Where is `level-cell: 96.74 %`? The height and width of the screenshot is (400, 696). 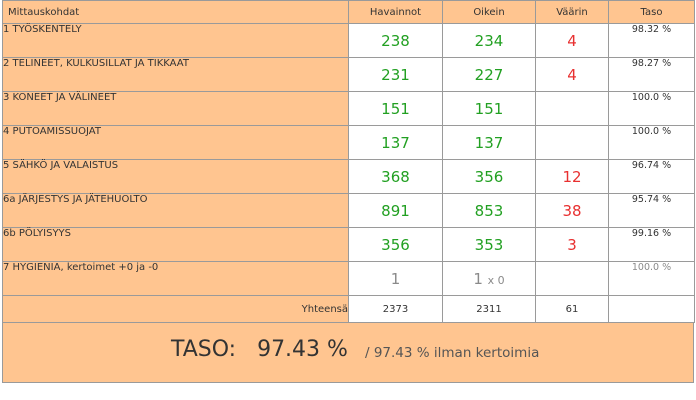 level-cell: 96.74 % is located at coordinates (651, 176).